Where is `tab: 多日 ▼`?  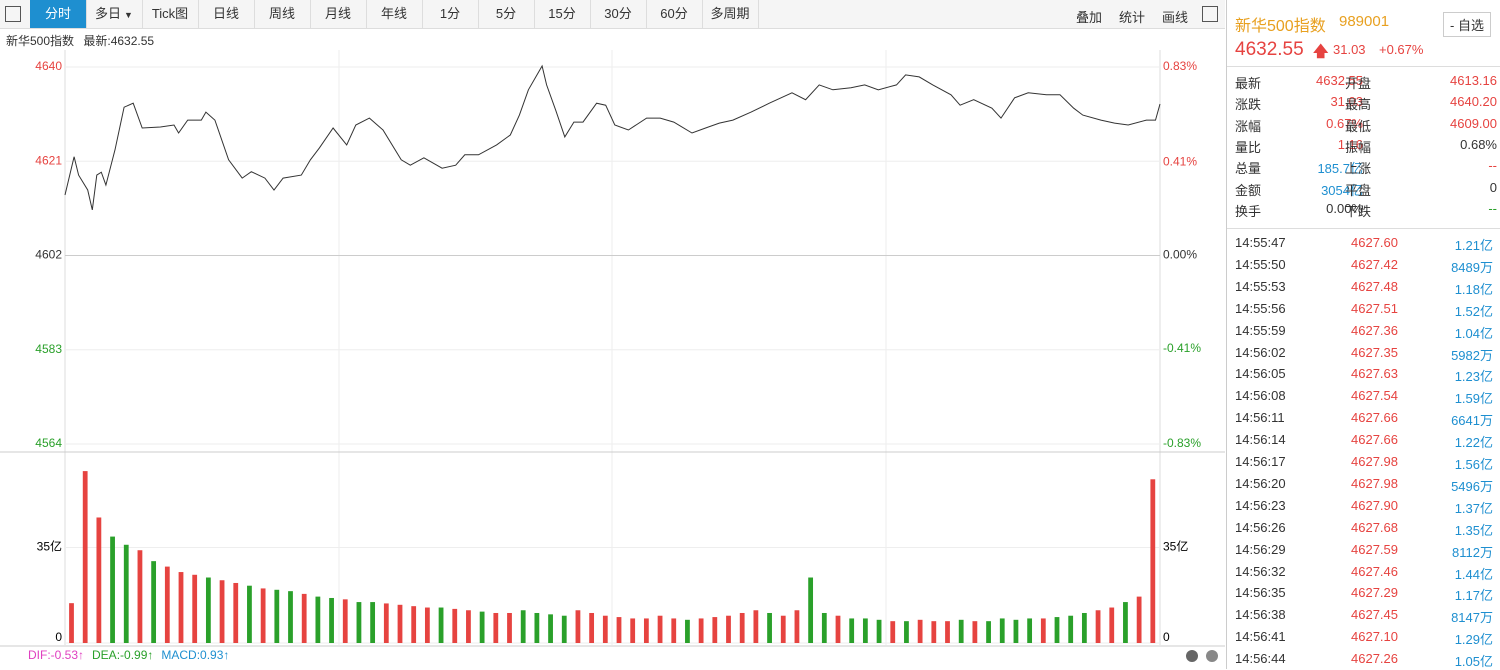
tab: 多日 ▼ is located at coordinates (114, 14).